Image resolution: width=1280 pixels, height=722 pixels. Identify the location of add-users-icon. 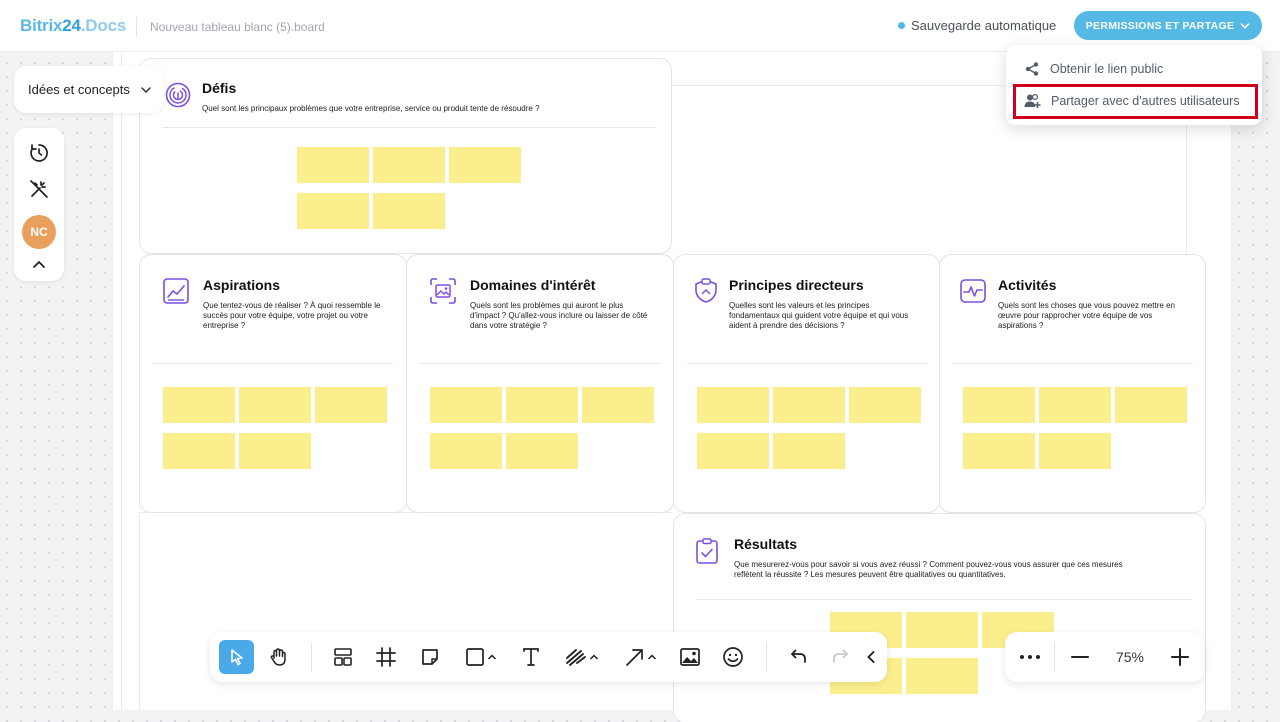
(1032, 100).